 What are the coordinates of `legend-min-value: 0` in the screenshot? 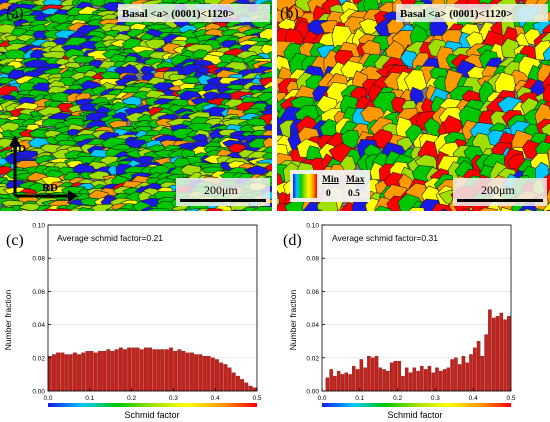 It's located at (328, 194).